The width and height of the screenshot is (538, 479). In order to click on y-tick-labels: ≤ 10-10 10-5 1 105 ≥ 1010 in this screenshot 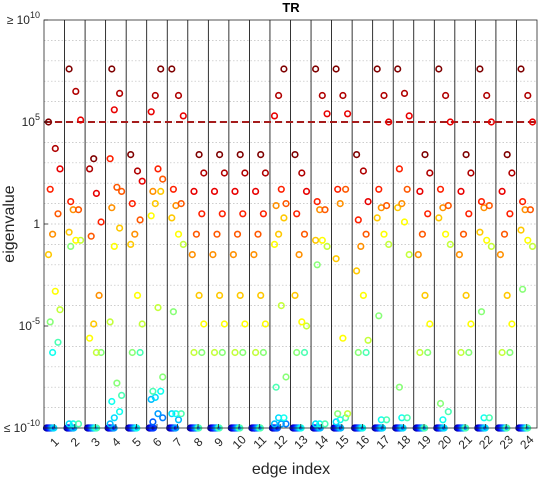, I will do `click(22, 222)`.